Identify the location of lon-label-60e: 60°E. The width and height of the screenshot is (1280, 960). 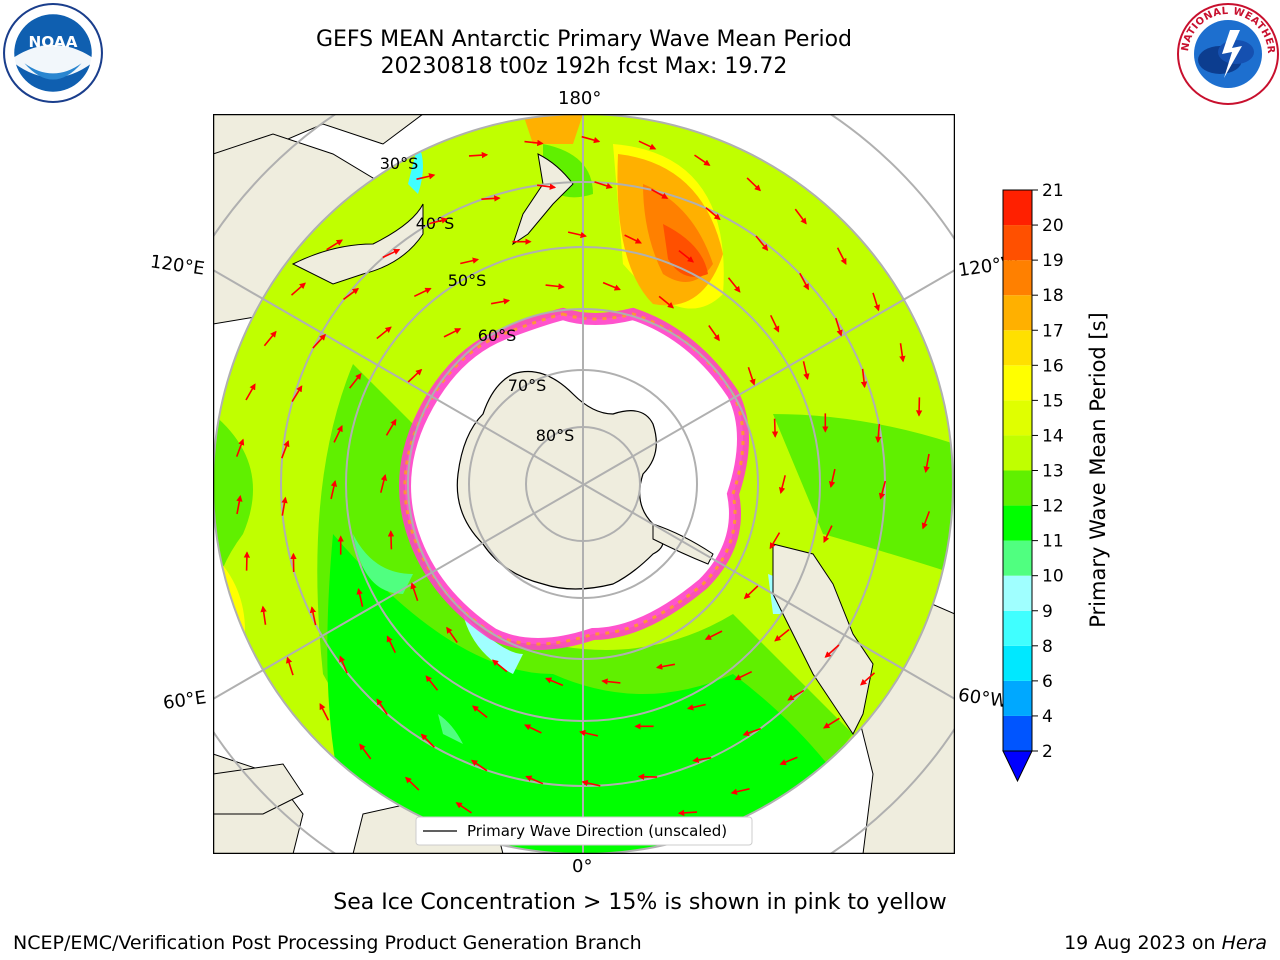
(184, 700).